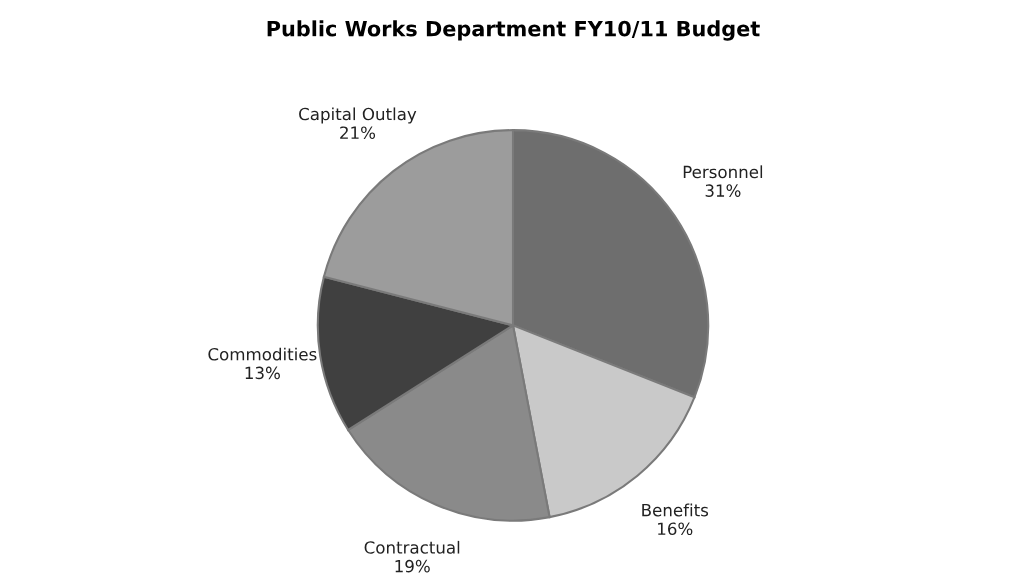 Image resolution: width=1026 pixels, height=581 pixels. What do you see at coordinates (723, 172) in the screenshot?
I see `slice-label: Personnel` at bounding box center [723, 172].